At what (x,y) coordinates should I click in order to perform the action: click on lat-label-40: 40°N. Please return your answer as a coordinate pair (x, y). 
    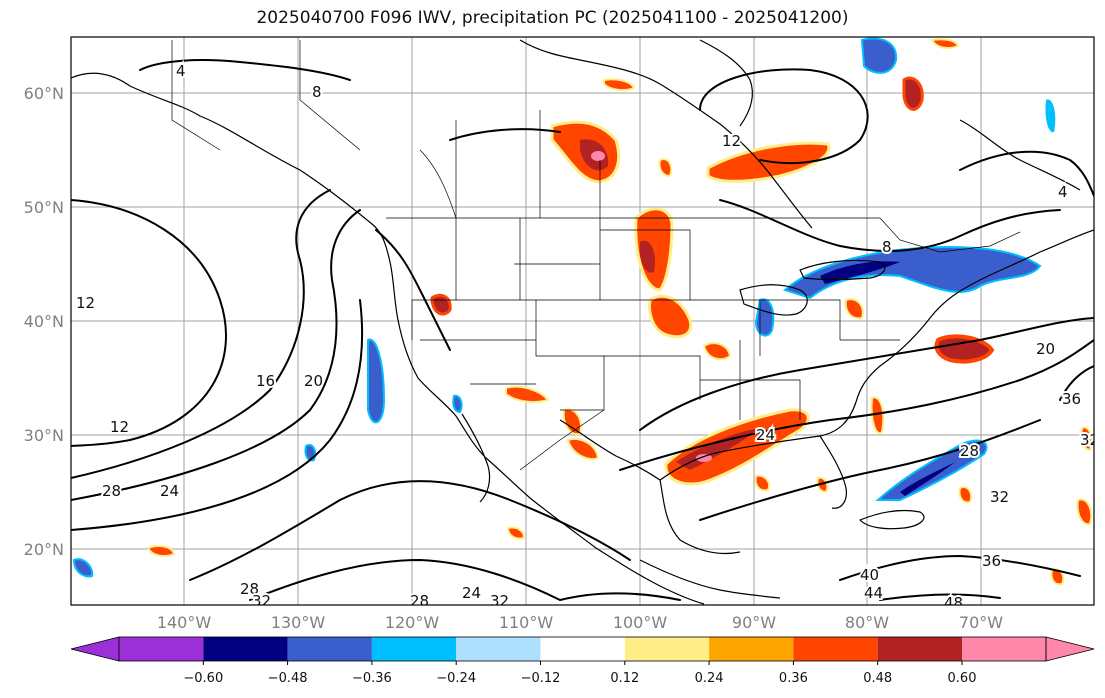
    Looking at the image, I should click on (44, 321).